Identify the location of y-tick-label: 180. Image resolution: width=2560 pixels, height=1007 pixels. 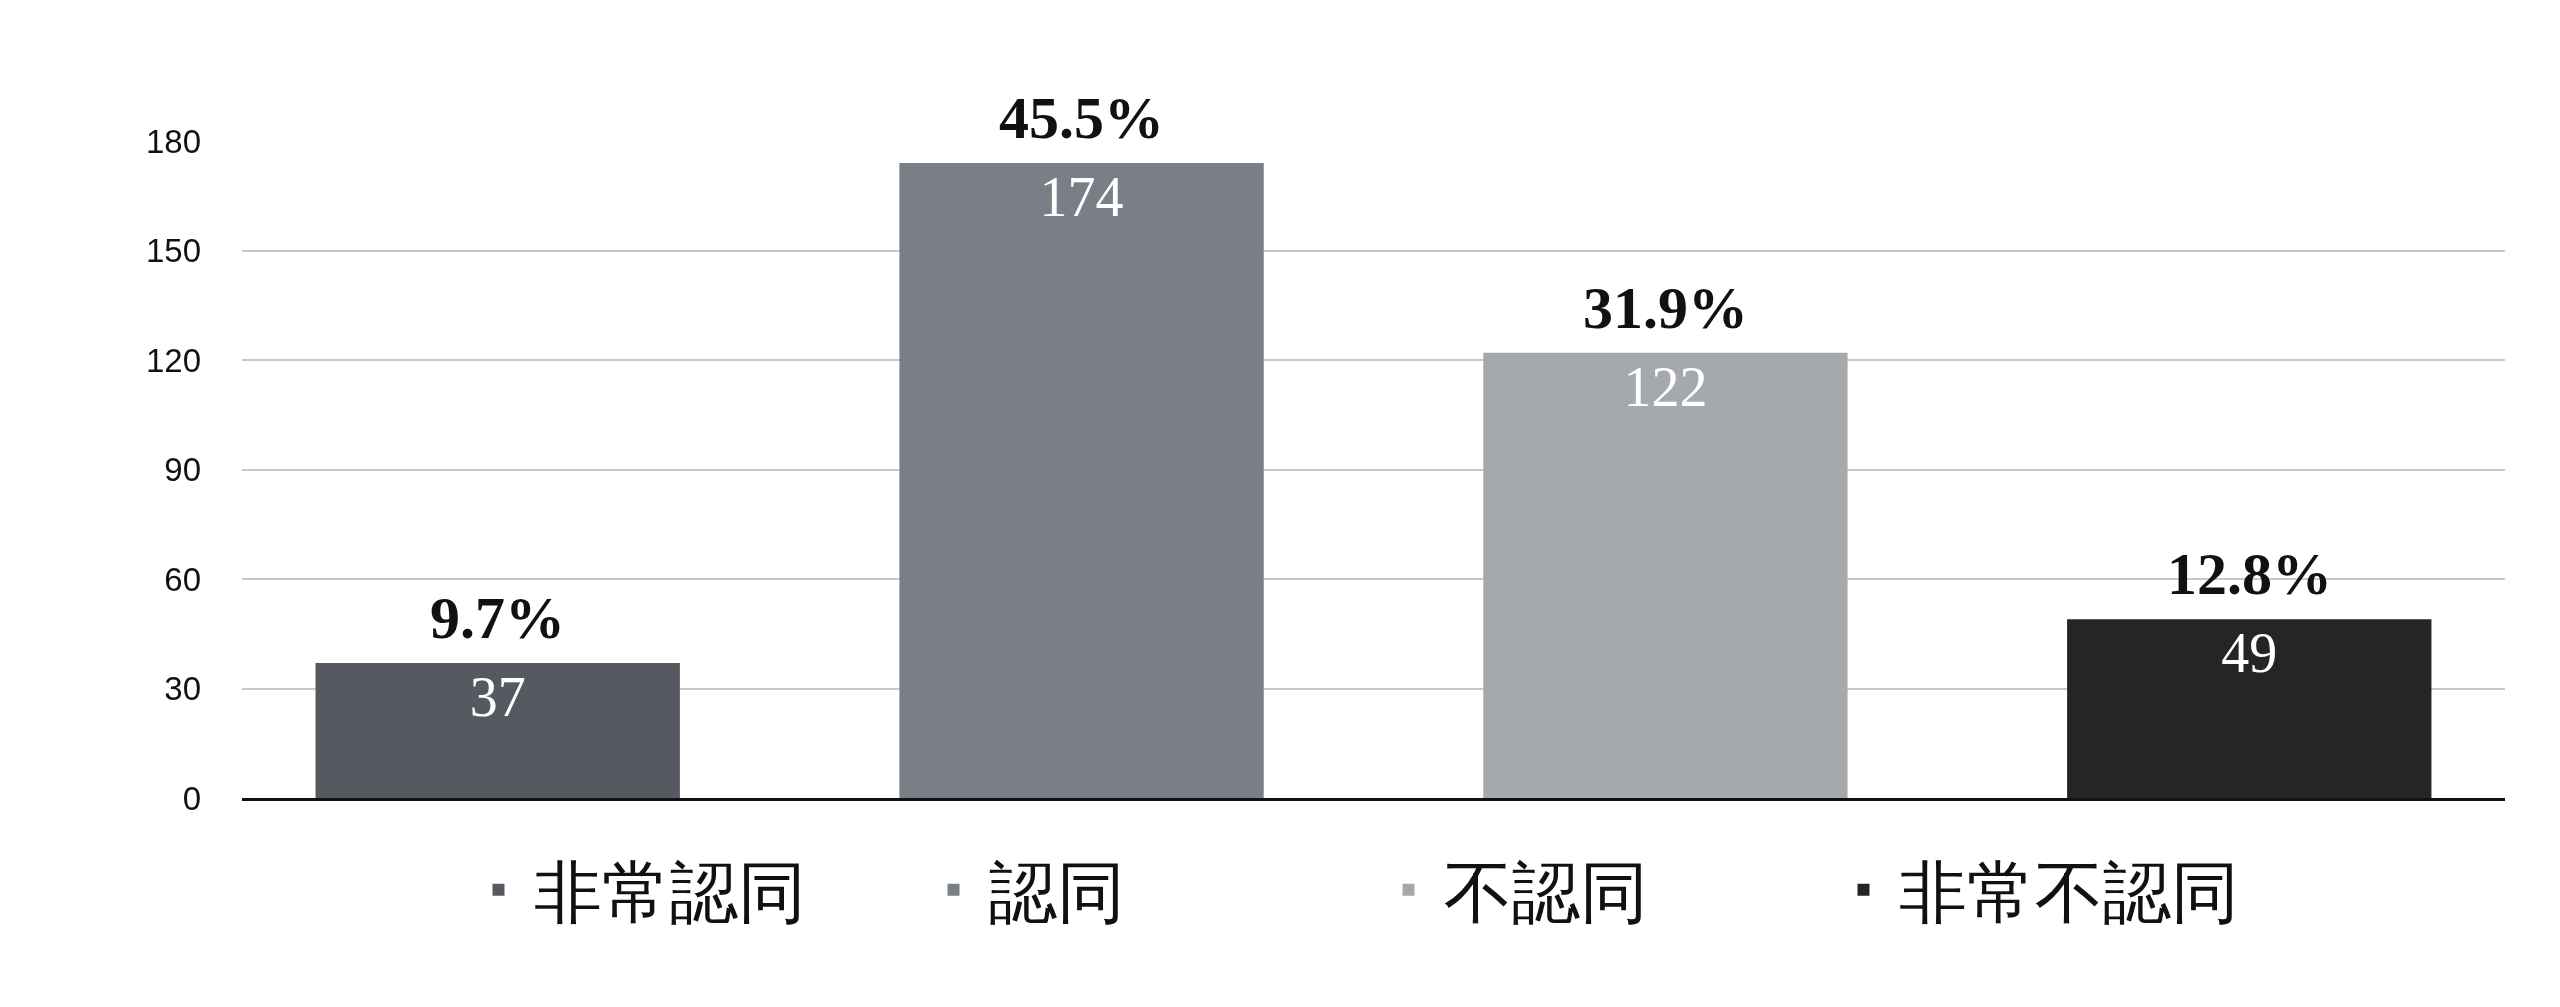
(173, 141).